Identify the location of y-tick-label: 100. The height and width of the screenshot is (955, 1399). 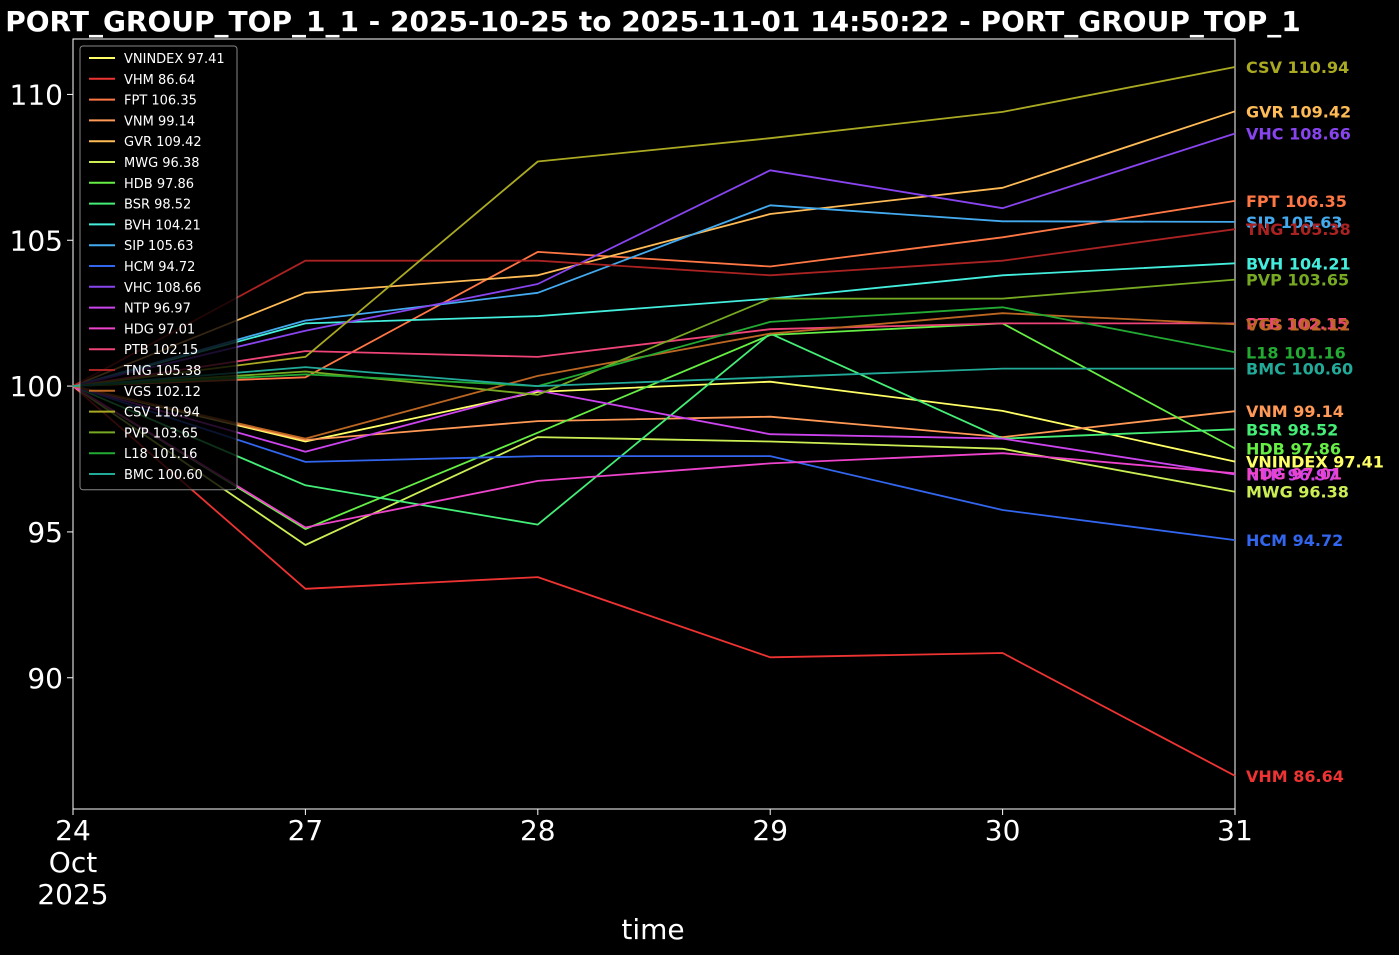
(36, 386).